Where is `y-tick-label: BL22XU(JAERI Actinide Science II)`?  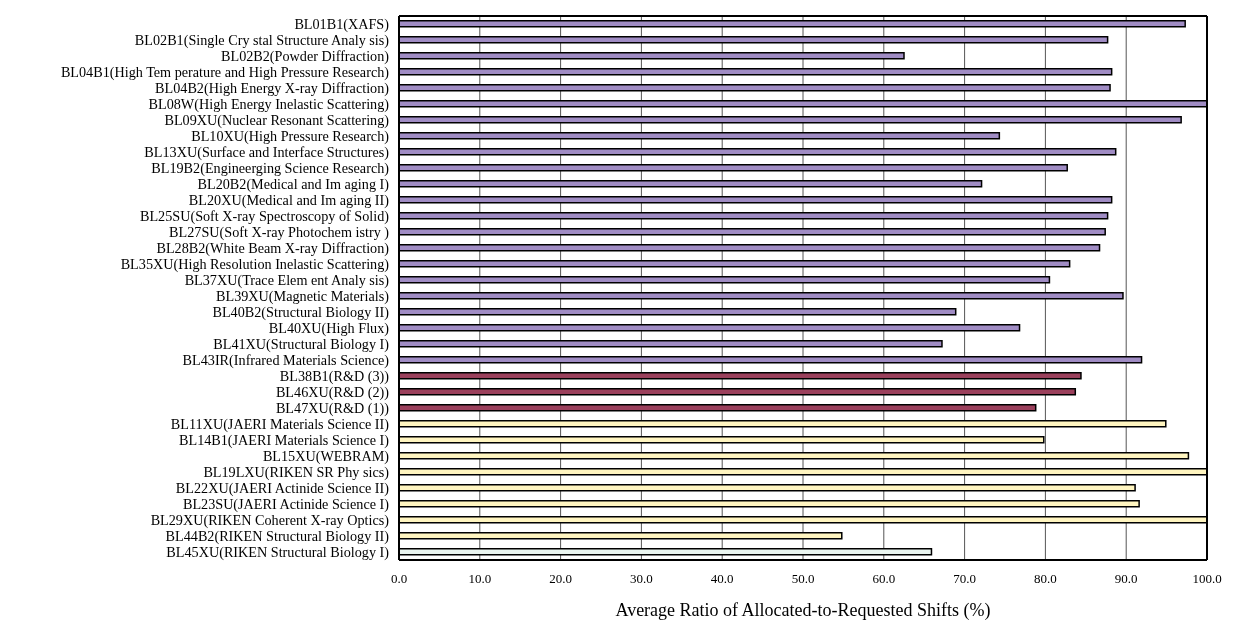
y-tick-label: BL22XU(JAERI Actinide Science II) is located at coordinates (282, 489).